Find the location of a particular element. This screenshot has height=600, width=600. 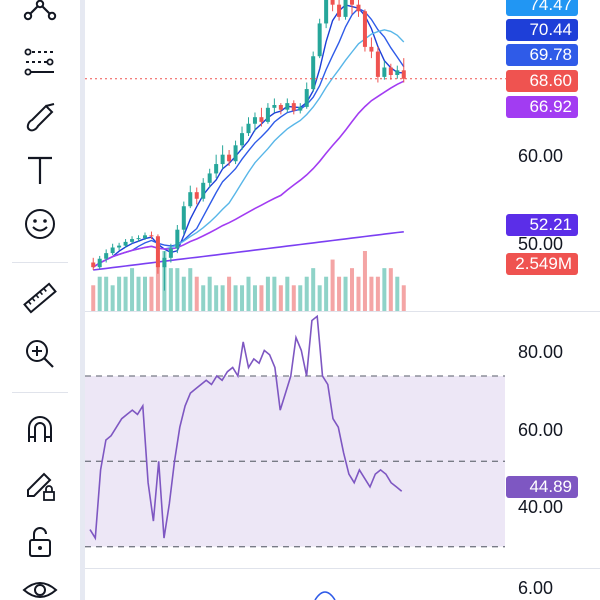

eye-icon is located at coordinates (40, 590).